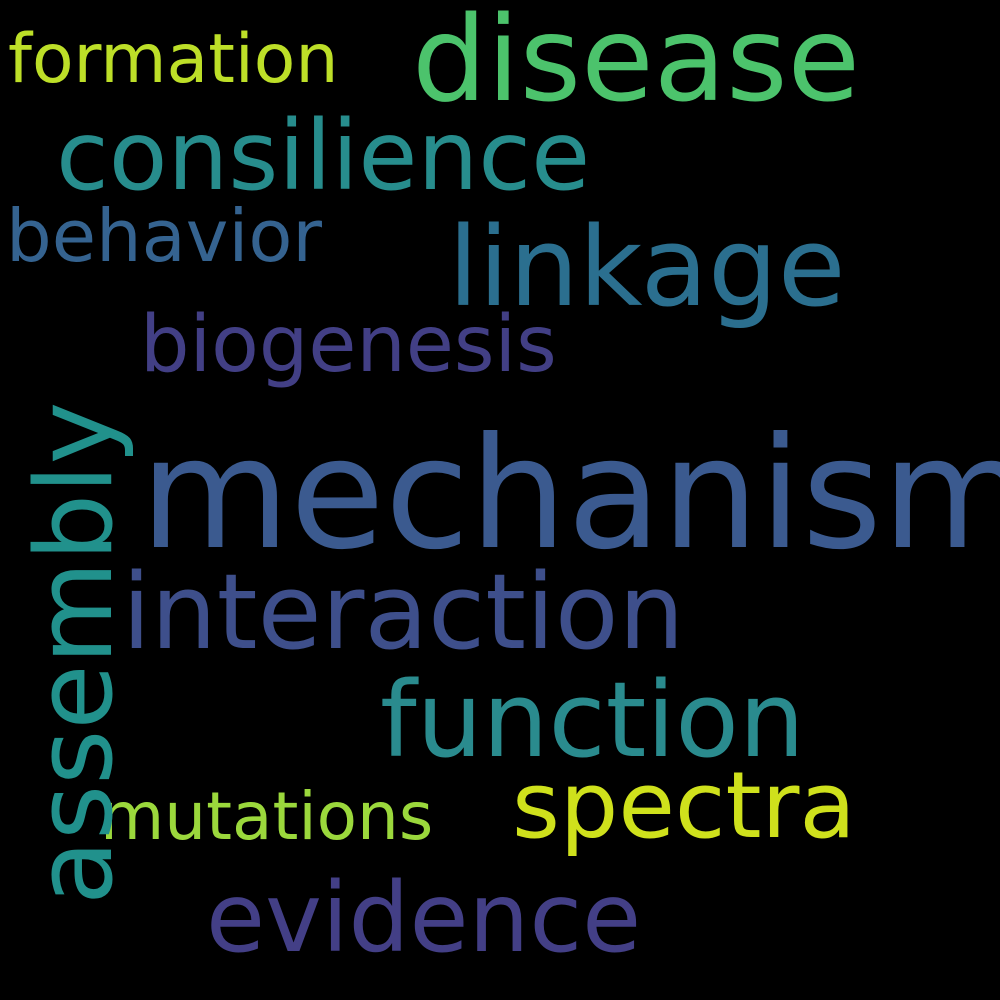 Image resolution: width=1000 pixels, height=1000 pixels. Describe the element at coordinates (647, 267) in the screenshot. I see `word-linkage: linkage` at that location.